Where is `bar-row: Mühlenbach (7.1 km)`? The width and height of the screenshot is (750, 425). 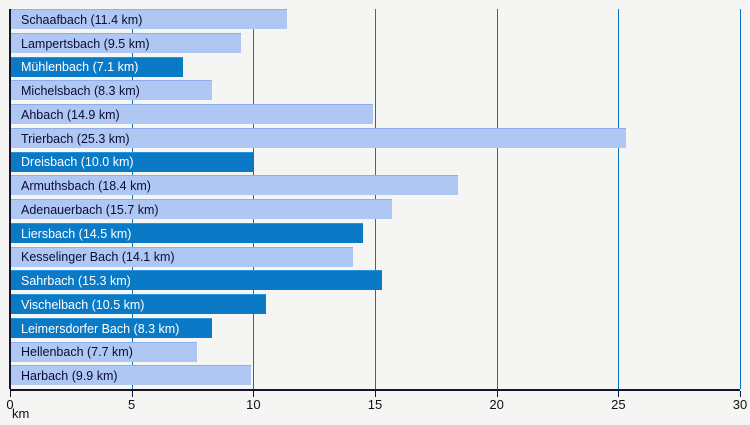 bar-row: Mühlenbach (7.1 km) is located at coordinates (375, 66).